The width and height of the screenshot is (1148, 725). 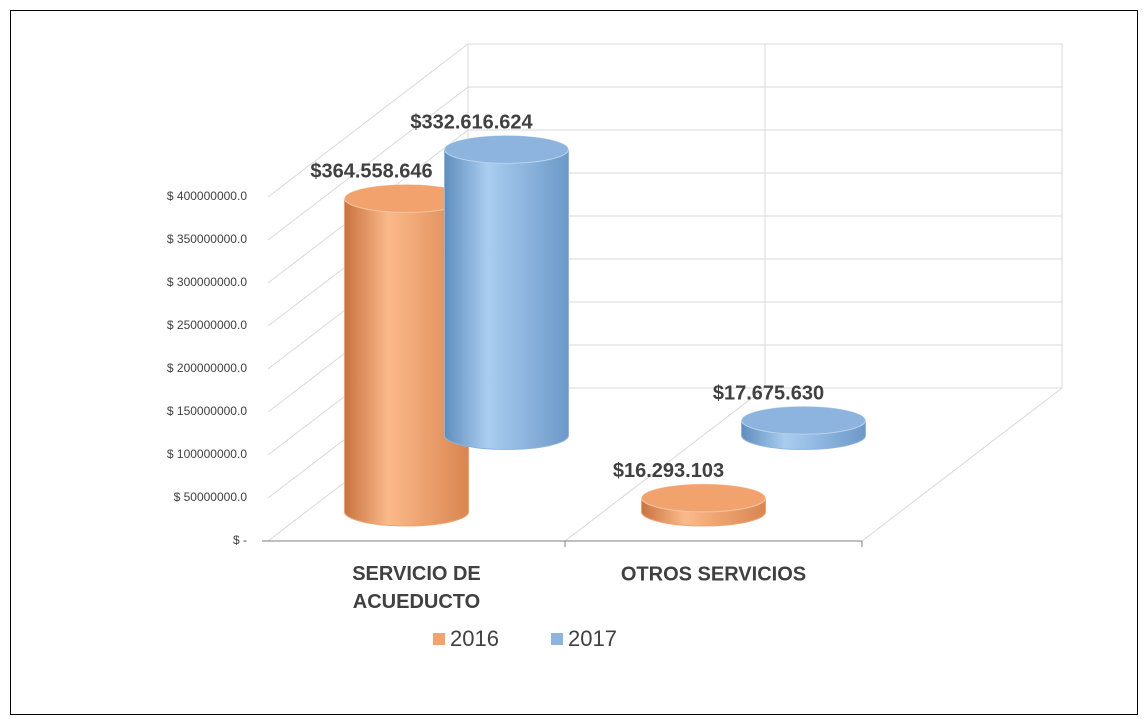 What do you see at coordinates (768, 394) in the screenshot?
I see `value-label: $17.675.630` at bounding box center [768, 394].